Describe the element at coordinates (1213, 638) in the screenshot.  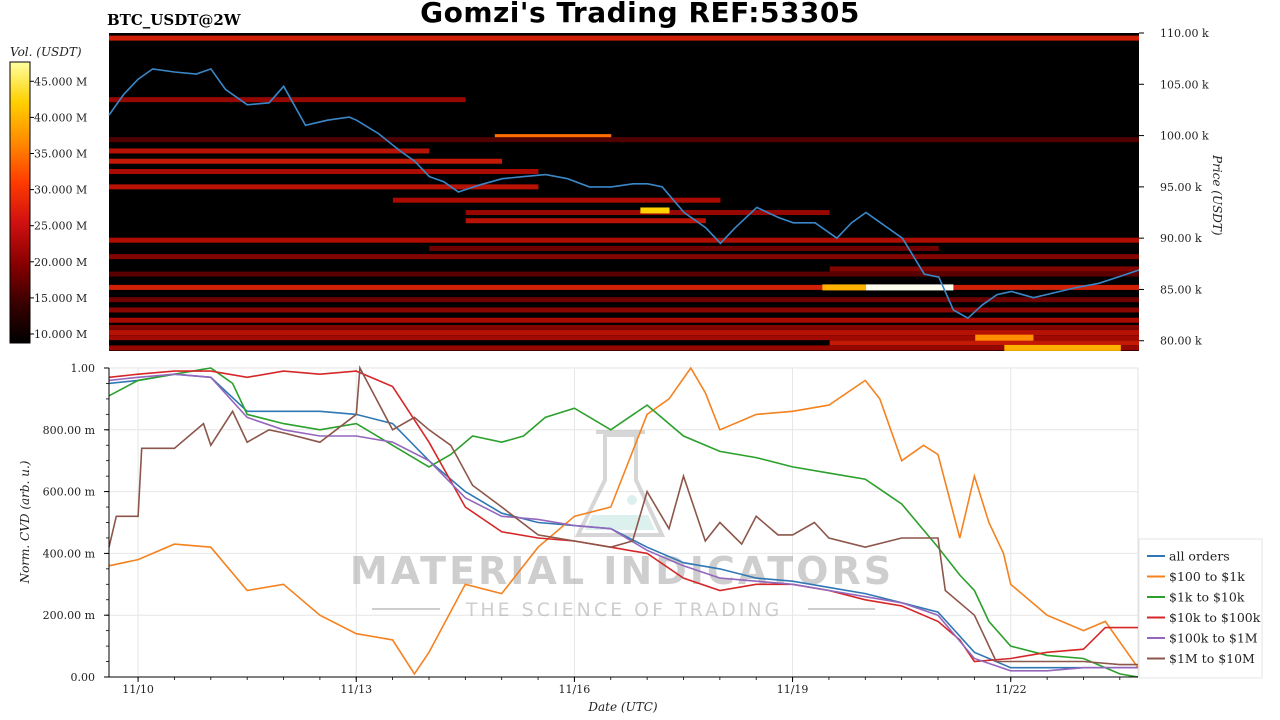
I see `legend-label: $100k to $1M` at that location.